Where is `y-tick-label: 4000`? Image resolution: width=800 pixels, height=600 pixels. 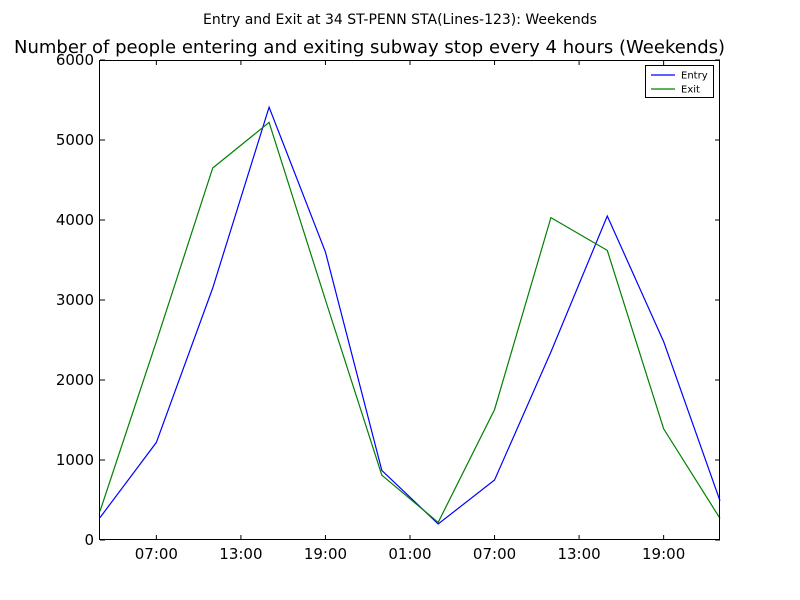 y-tick-label: 4000 is located at coordinates (75, 220).